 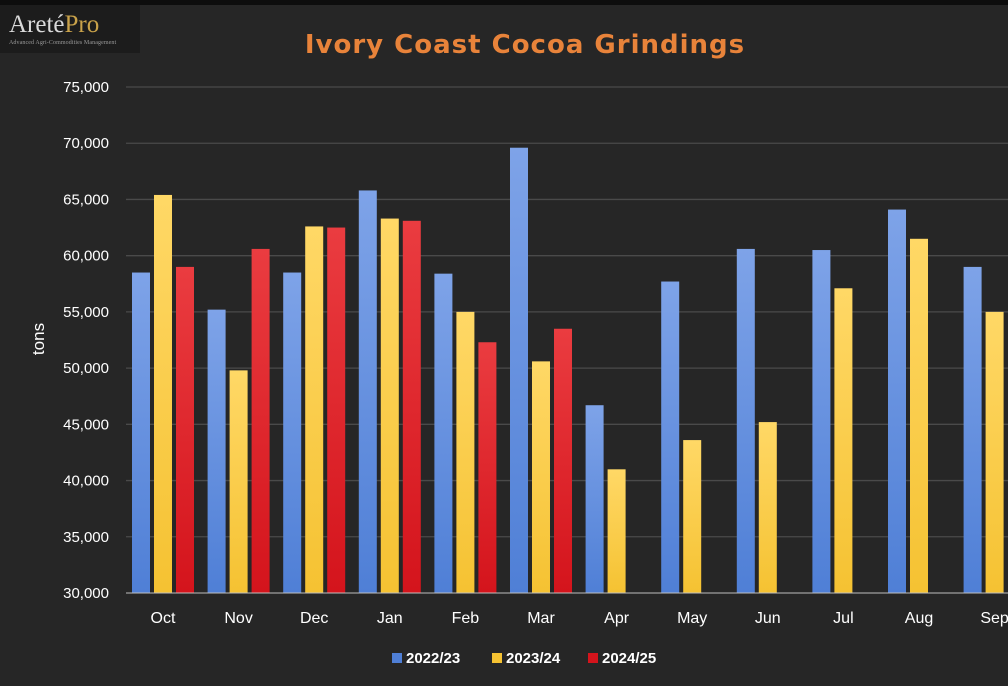 What do you see at coordinates (367, 391) in the screenshot?
I see `bar-2022-23-jan` at bounding box center [367, 391].